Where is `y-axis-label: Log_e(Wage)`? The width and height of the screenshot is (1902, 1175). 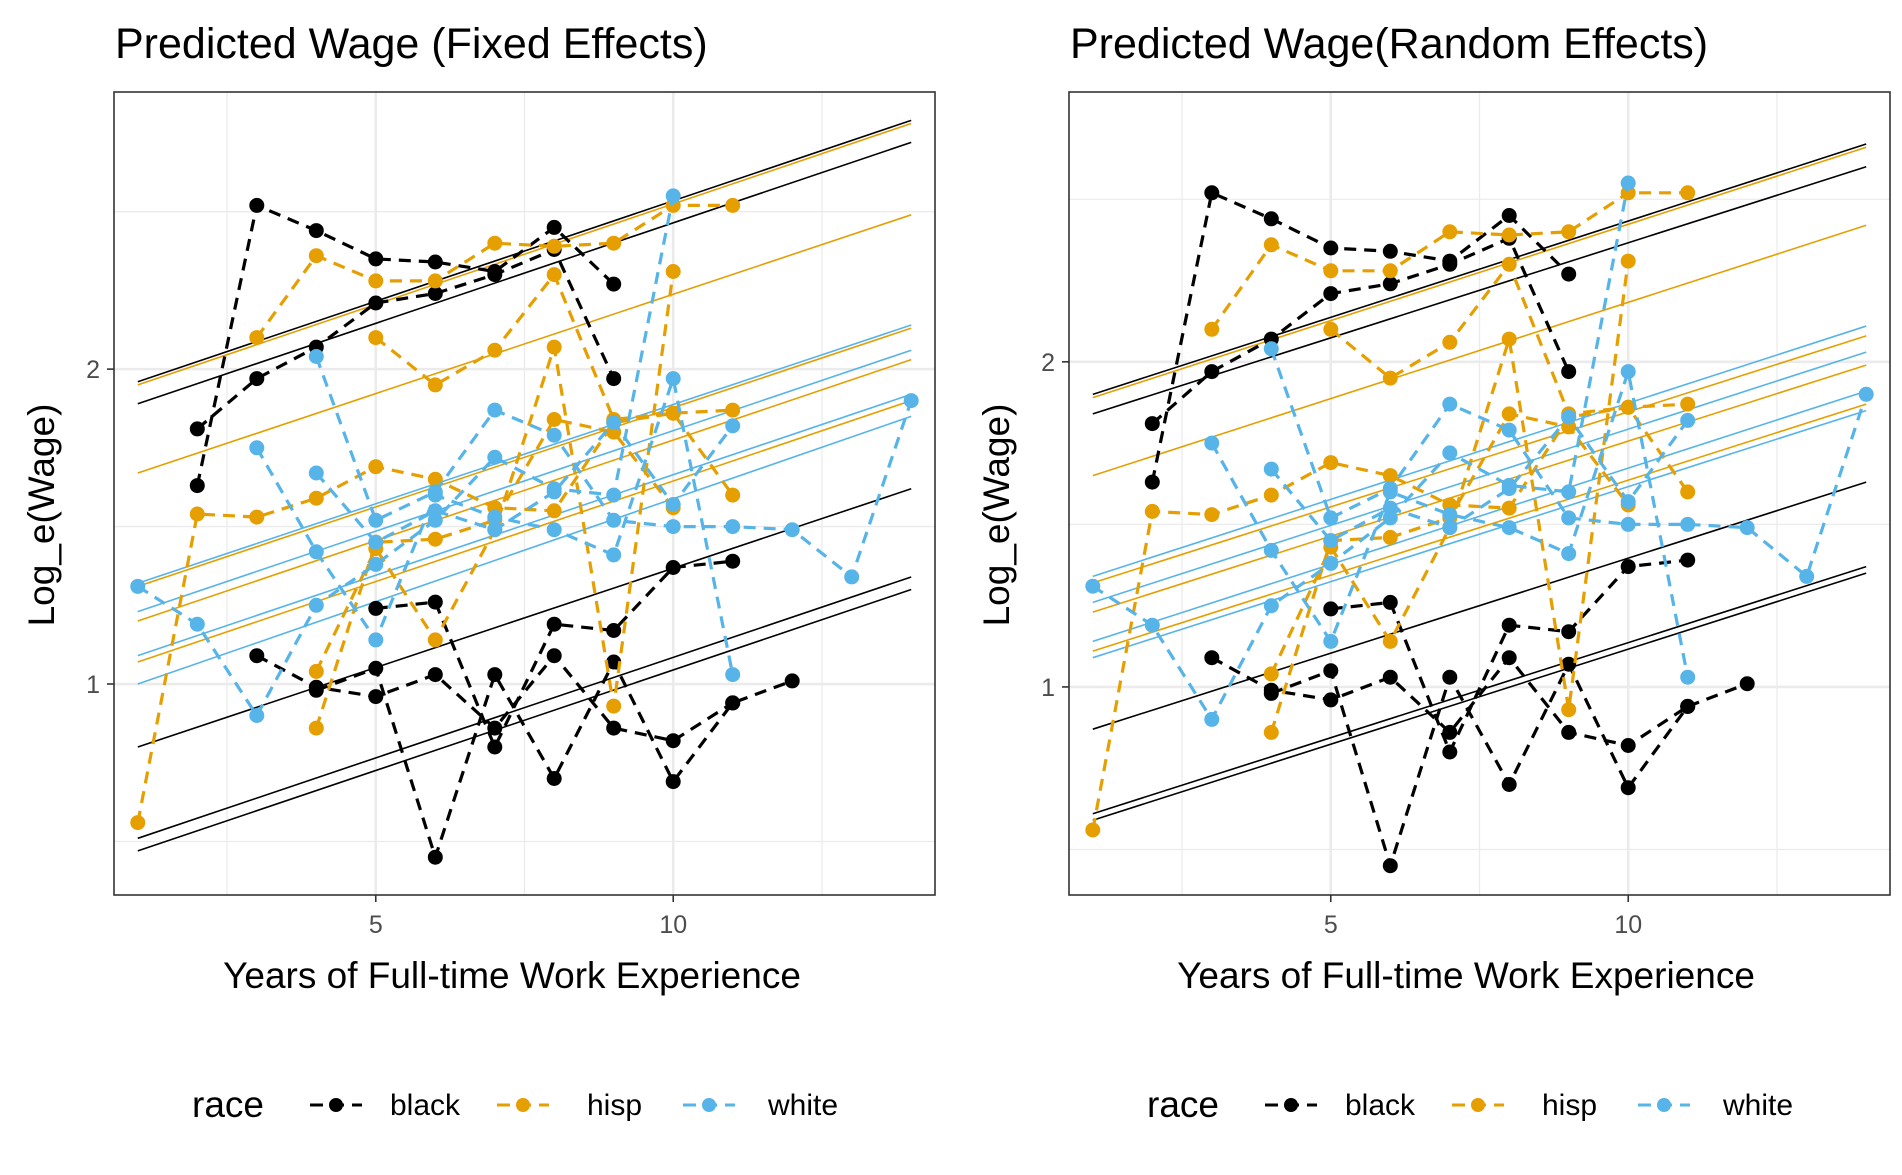
y-axis-label: Log_e(Wage) is located at coordinates (996, 515).